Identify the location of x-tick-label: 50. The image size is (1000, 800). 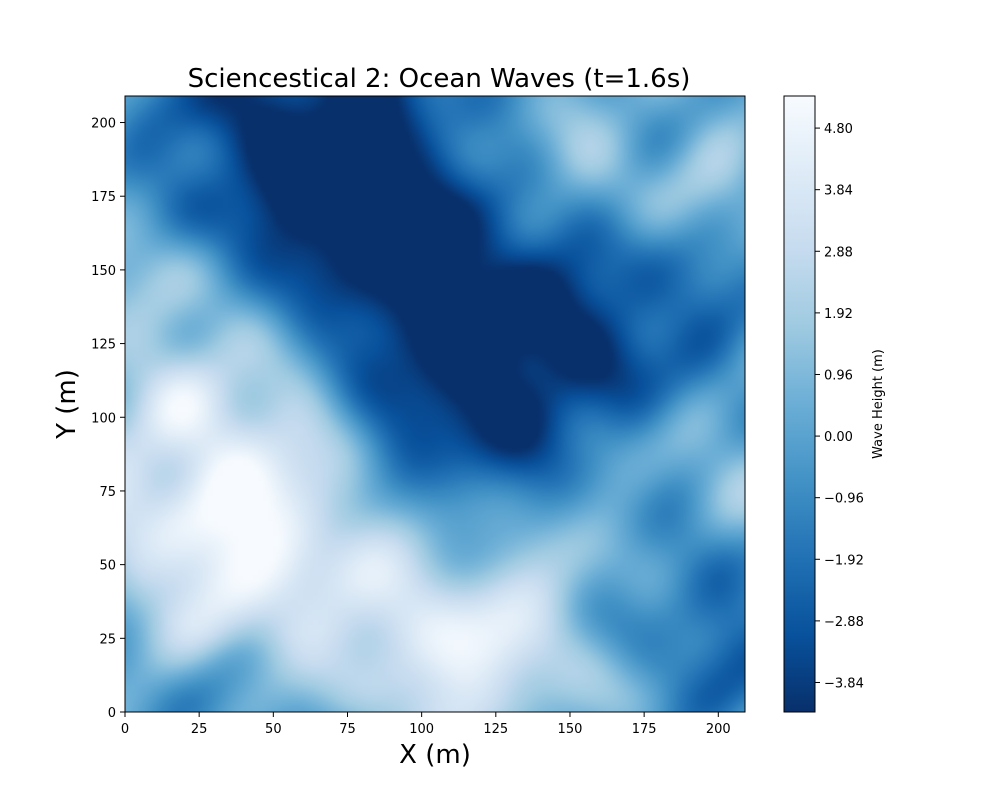
(273, 729).